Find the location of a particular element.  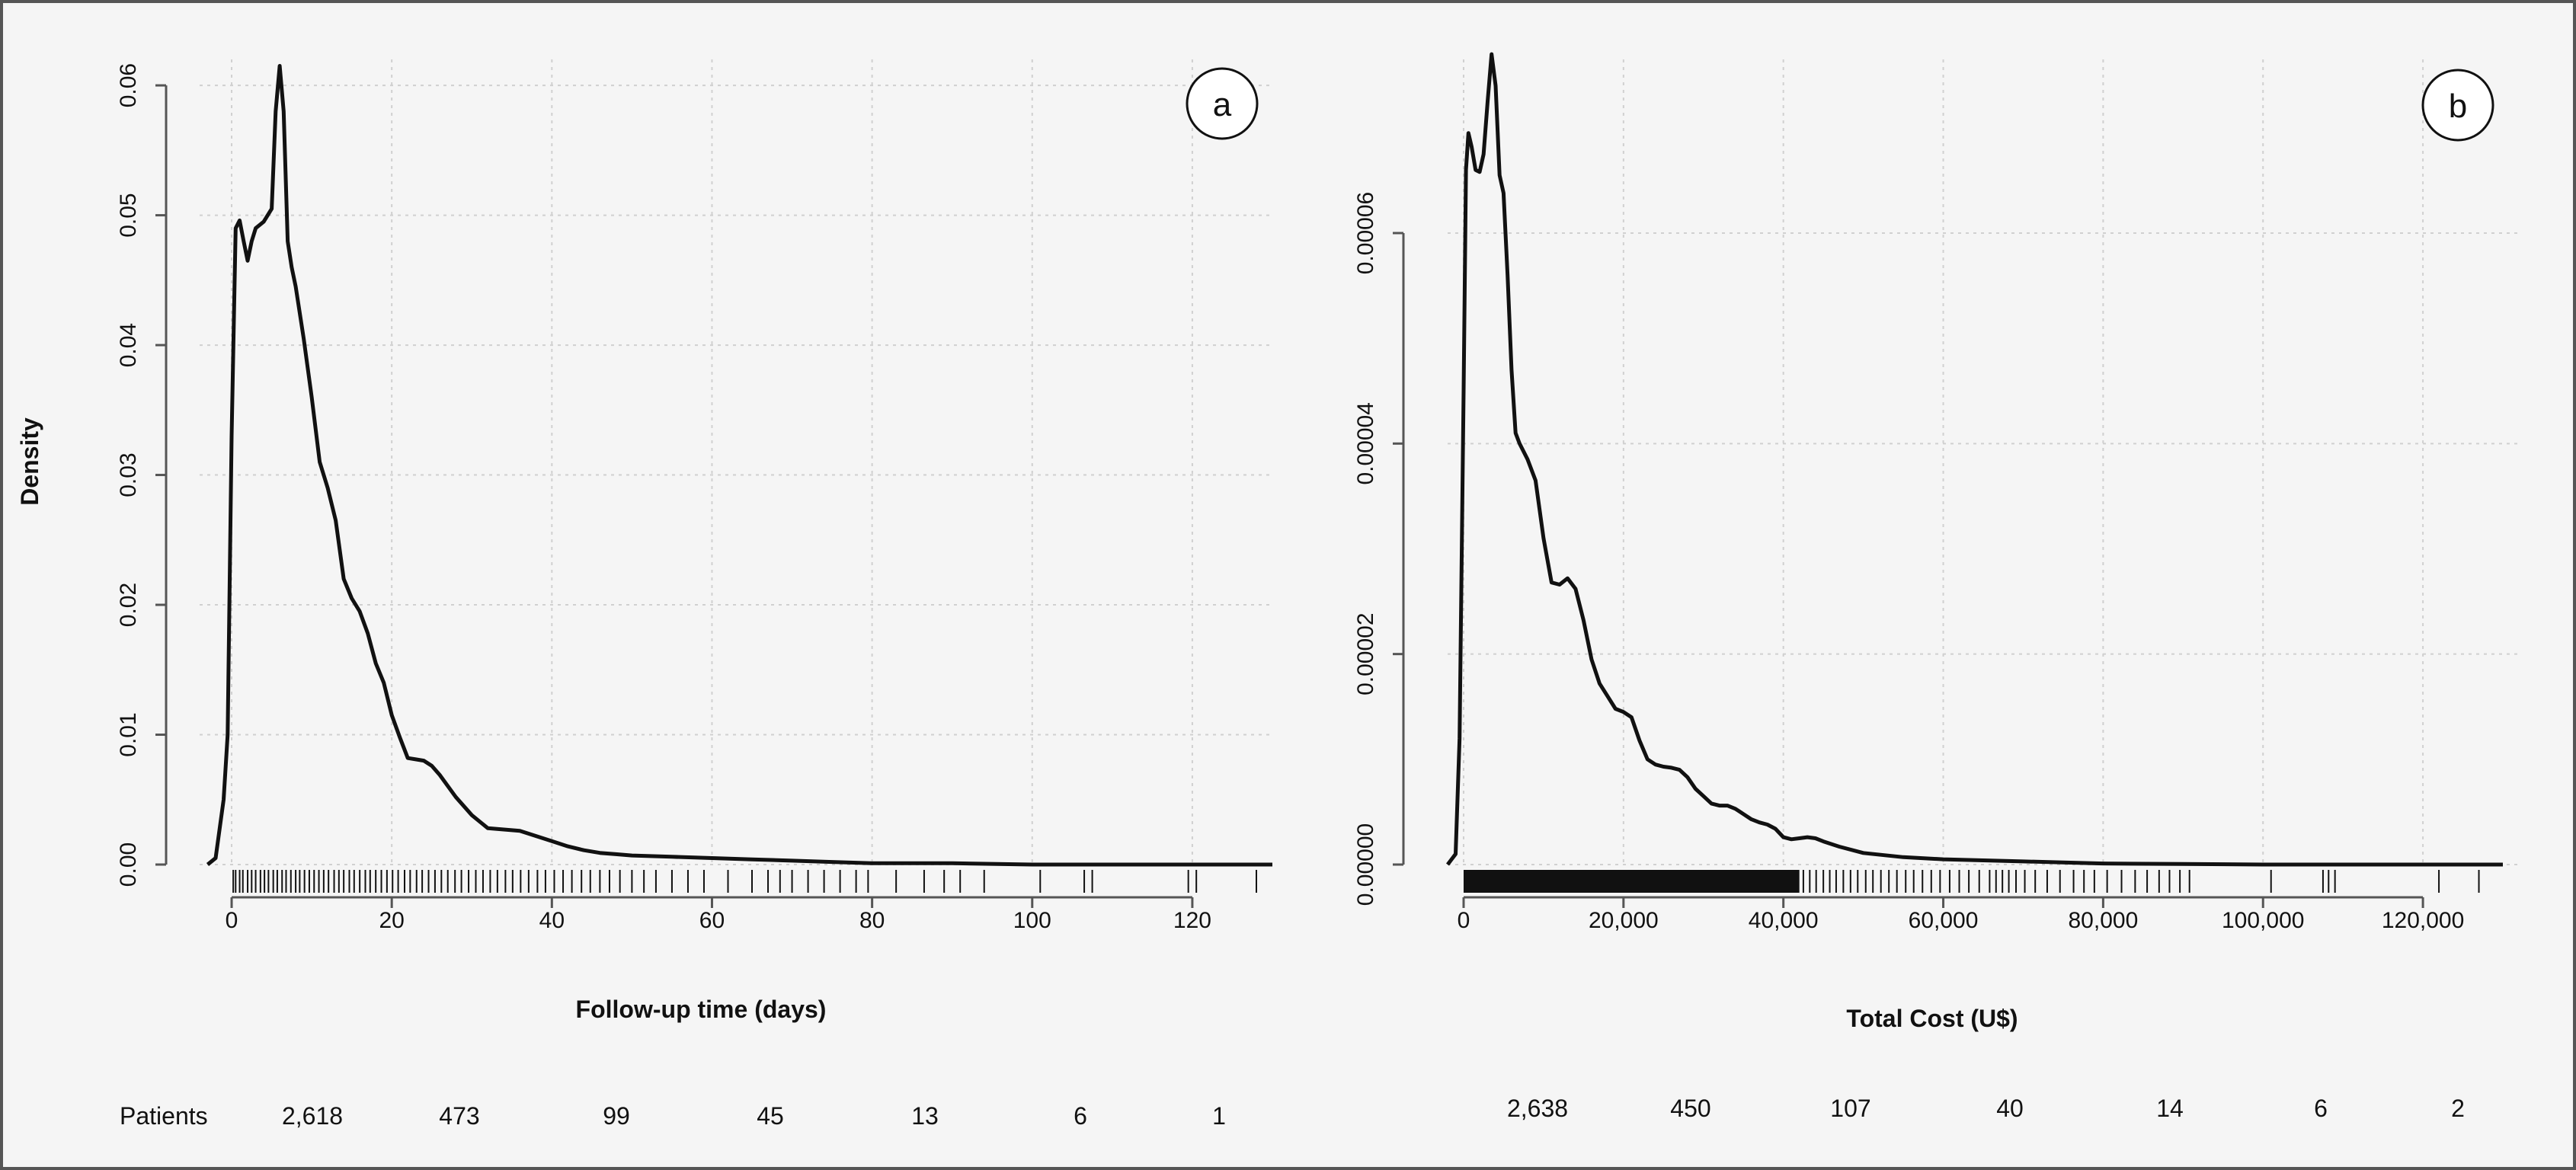

y-tick-label: 0.00 is located at coordinates (128, 864).